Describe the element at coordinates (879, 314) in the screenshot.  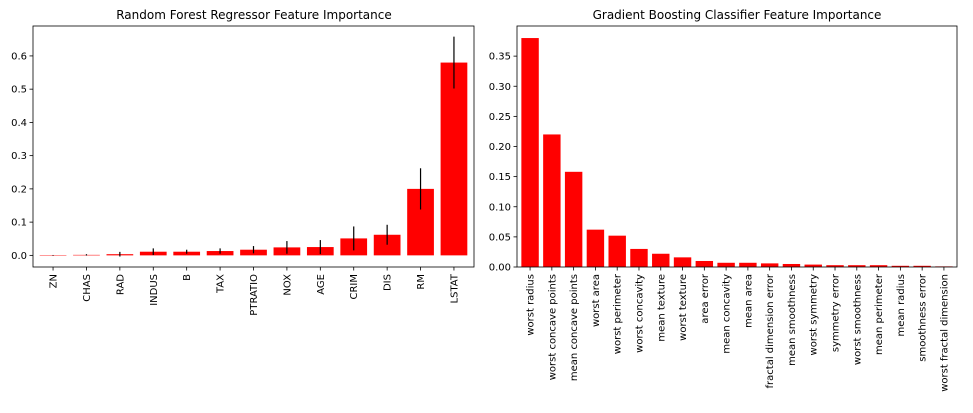
I see `x-tick-label: mean perimeter` at that location.